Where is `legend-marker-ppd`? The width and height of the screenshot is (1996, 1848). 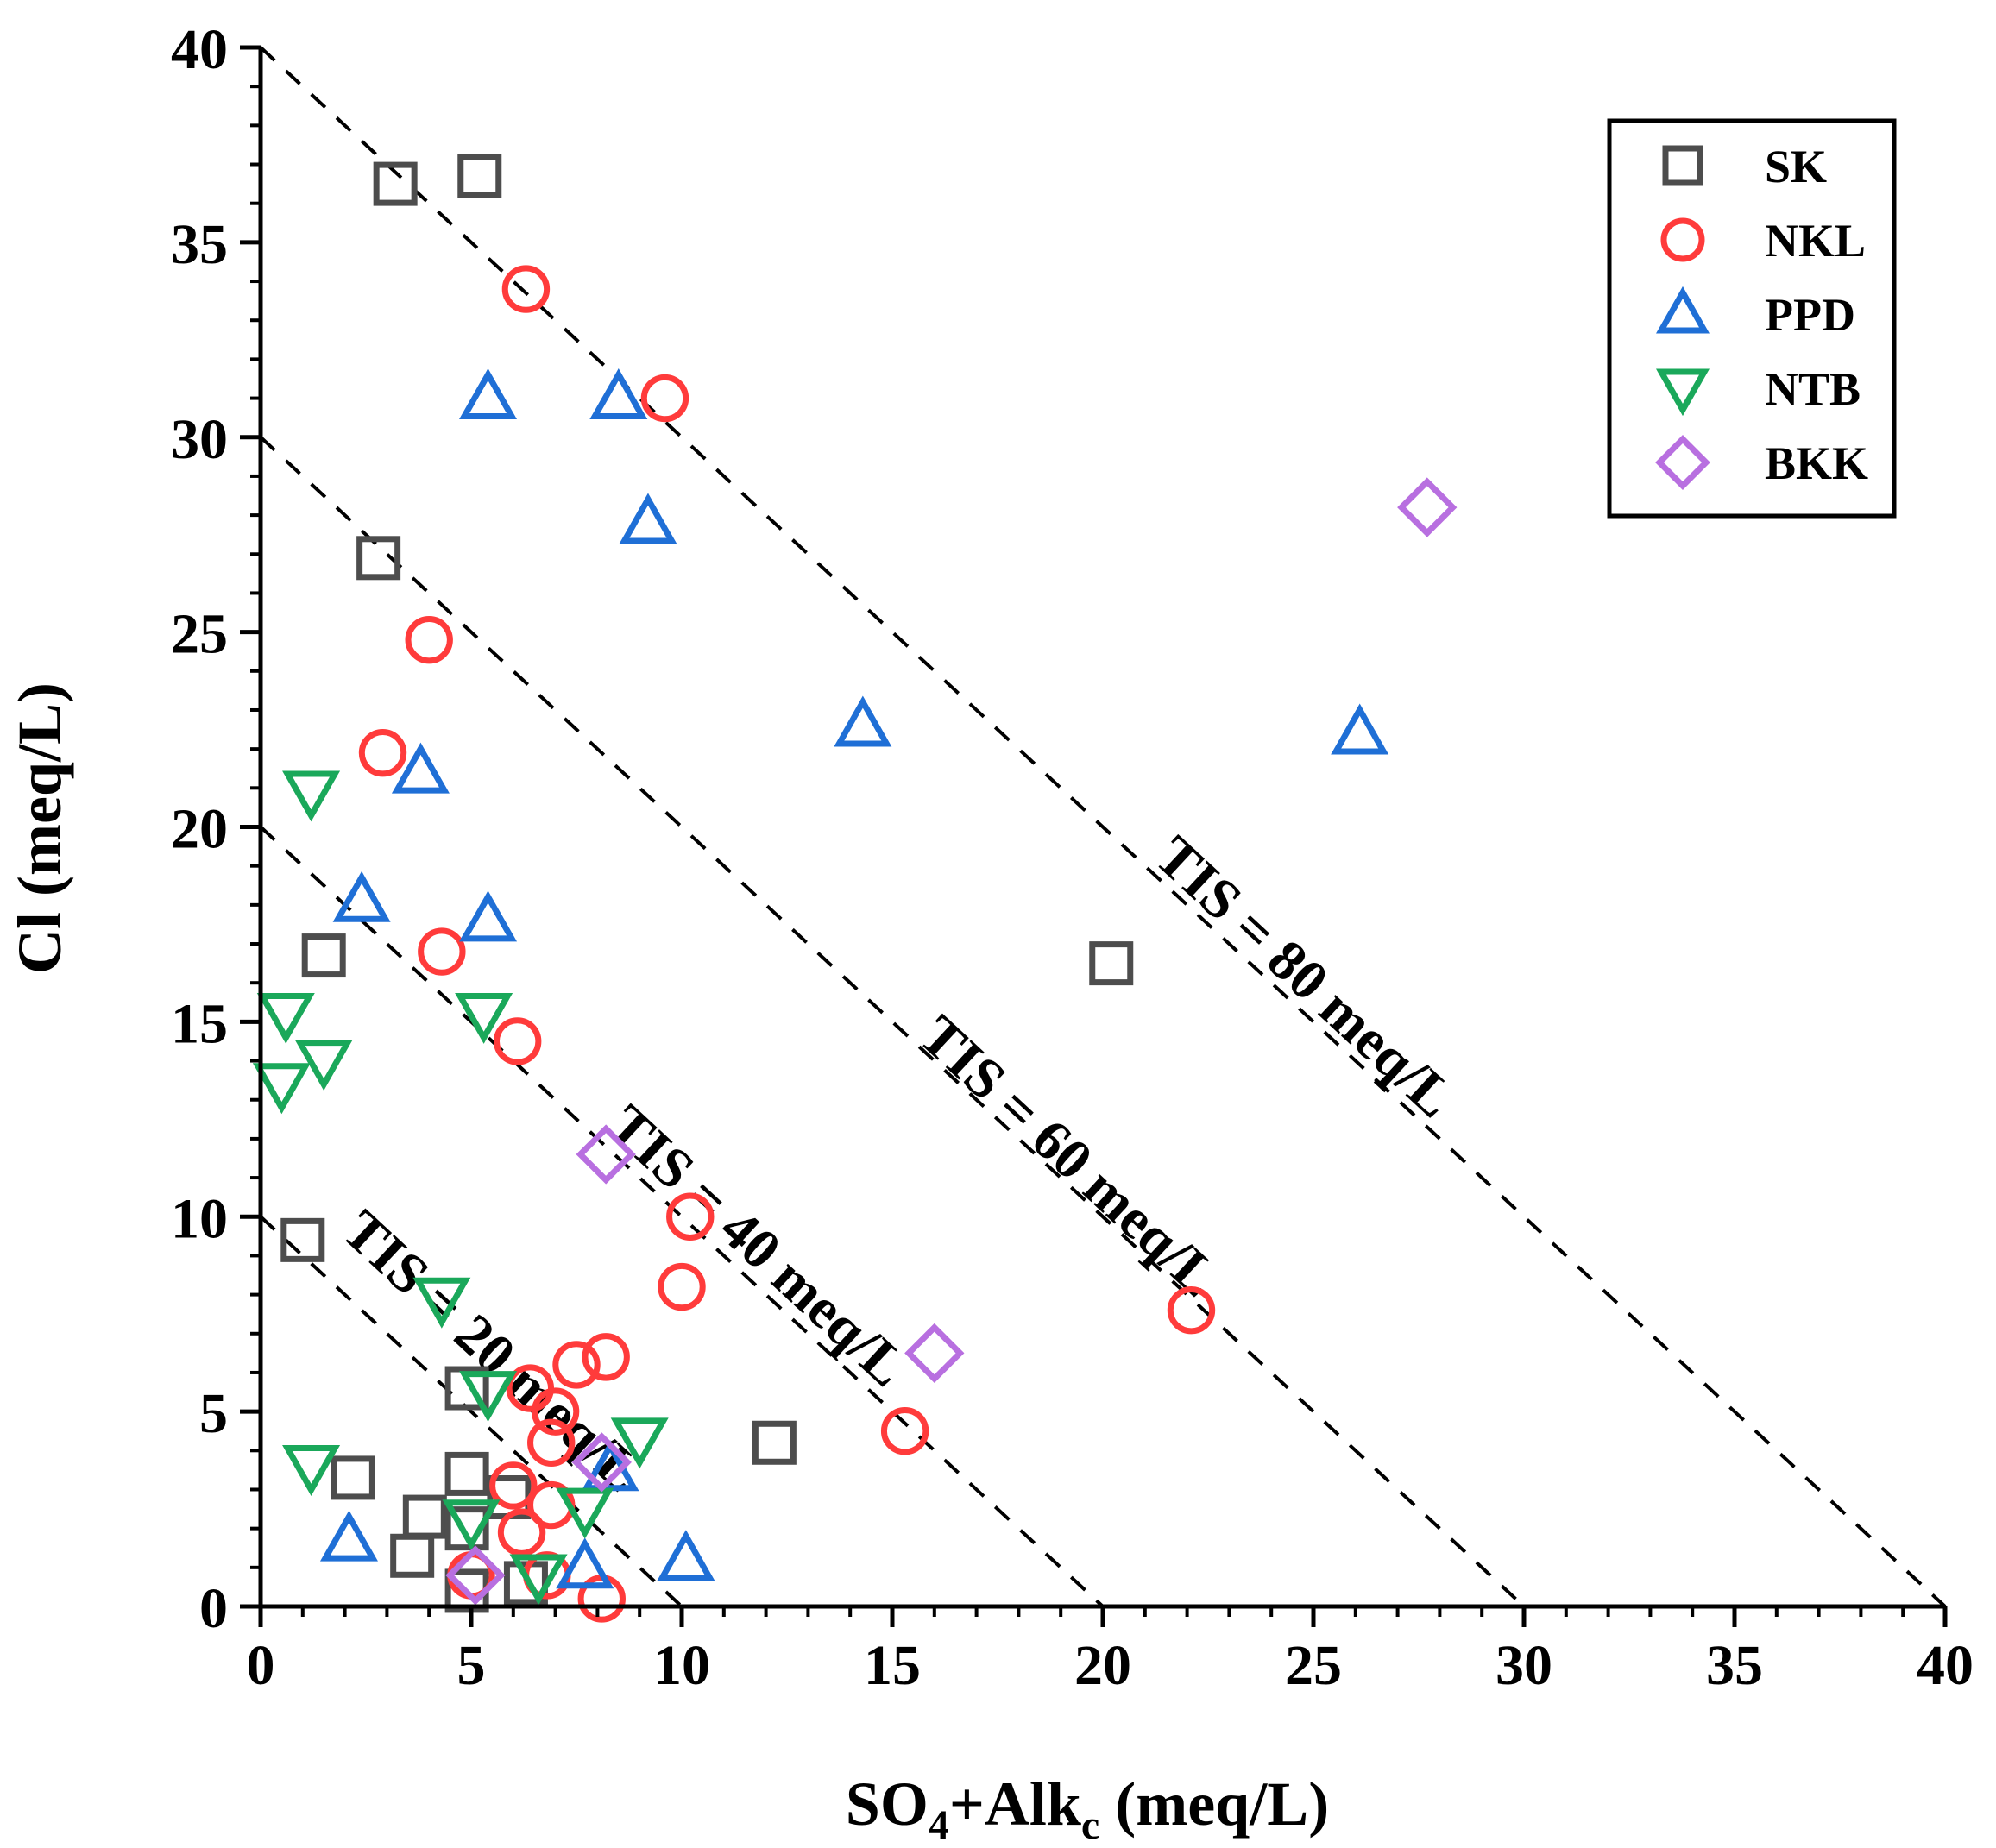
legend-marker-ppd is located at coordinates (1682, 310).